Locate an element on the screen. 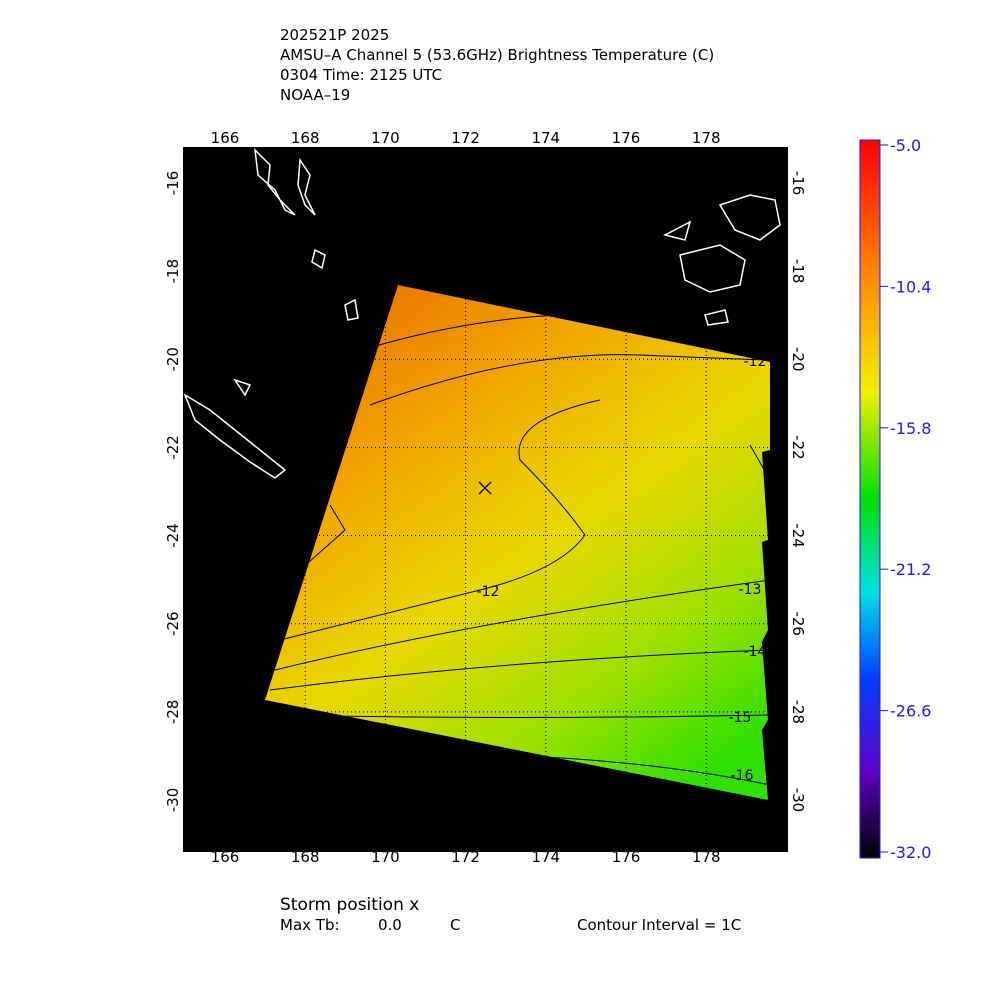  colorbar-label: -10.4 is located at coordinates (910, 286).